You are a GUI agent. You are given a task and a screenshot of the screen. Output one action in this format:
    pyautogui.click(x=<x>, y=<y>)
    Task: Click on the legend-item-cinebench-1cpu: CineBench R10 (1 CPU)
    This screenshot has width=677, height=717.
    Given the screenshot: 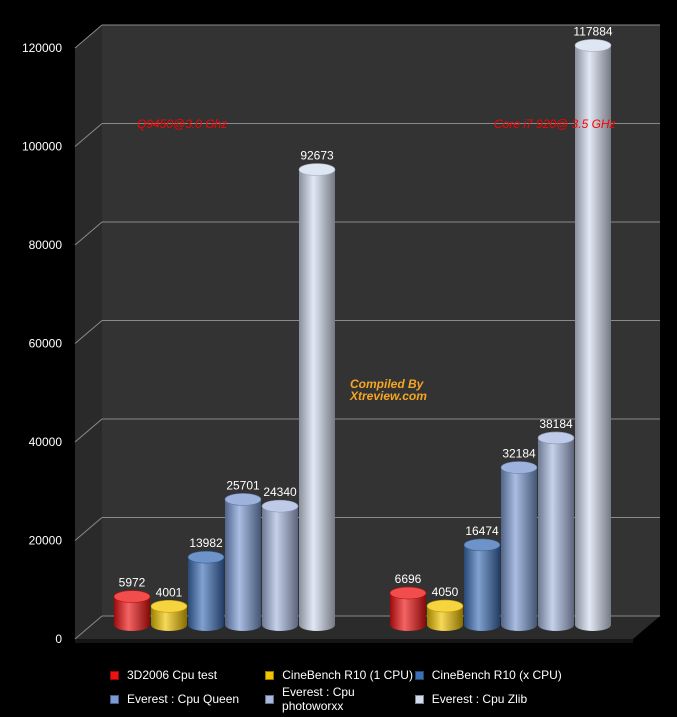 What is the action you would take?
    pyautogui.click(x=340, y=675)
    